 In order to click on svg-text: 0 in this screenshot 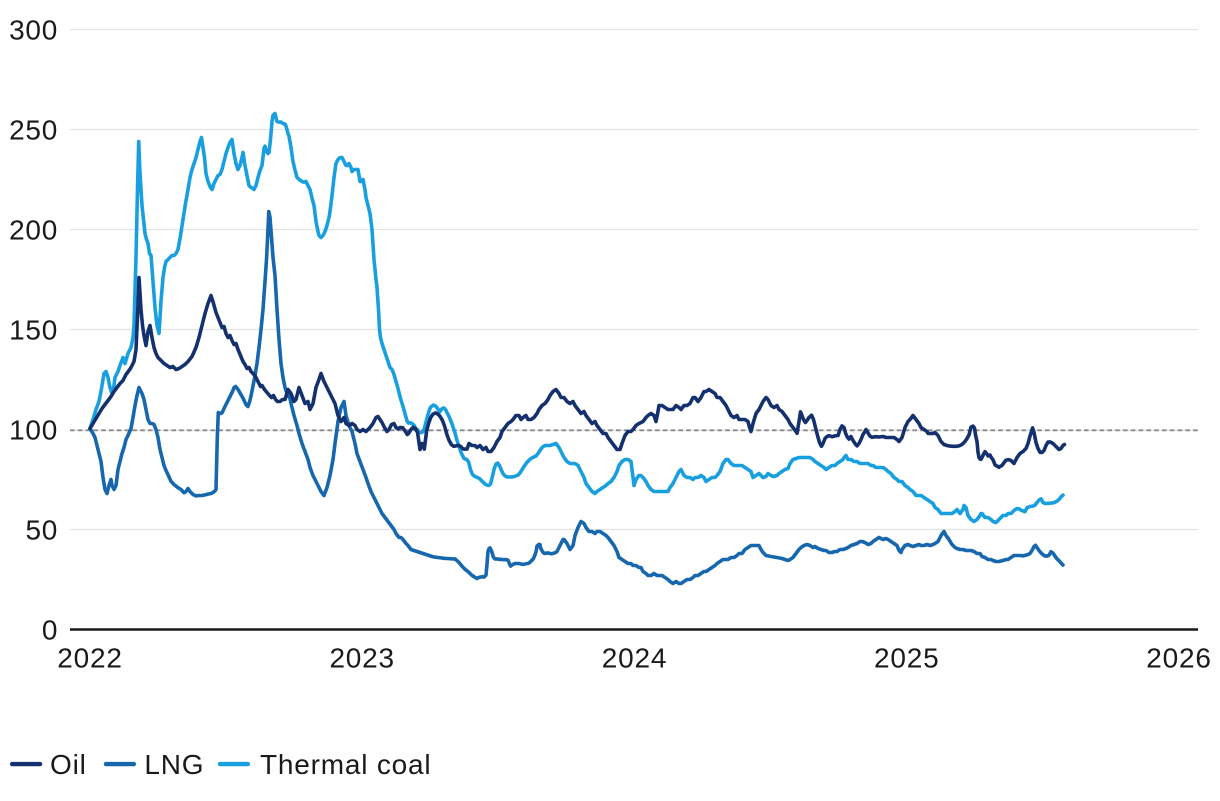, I will do `click(50, 629)`.